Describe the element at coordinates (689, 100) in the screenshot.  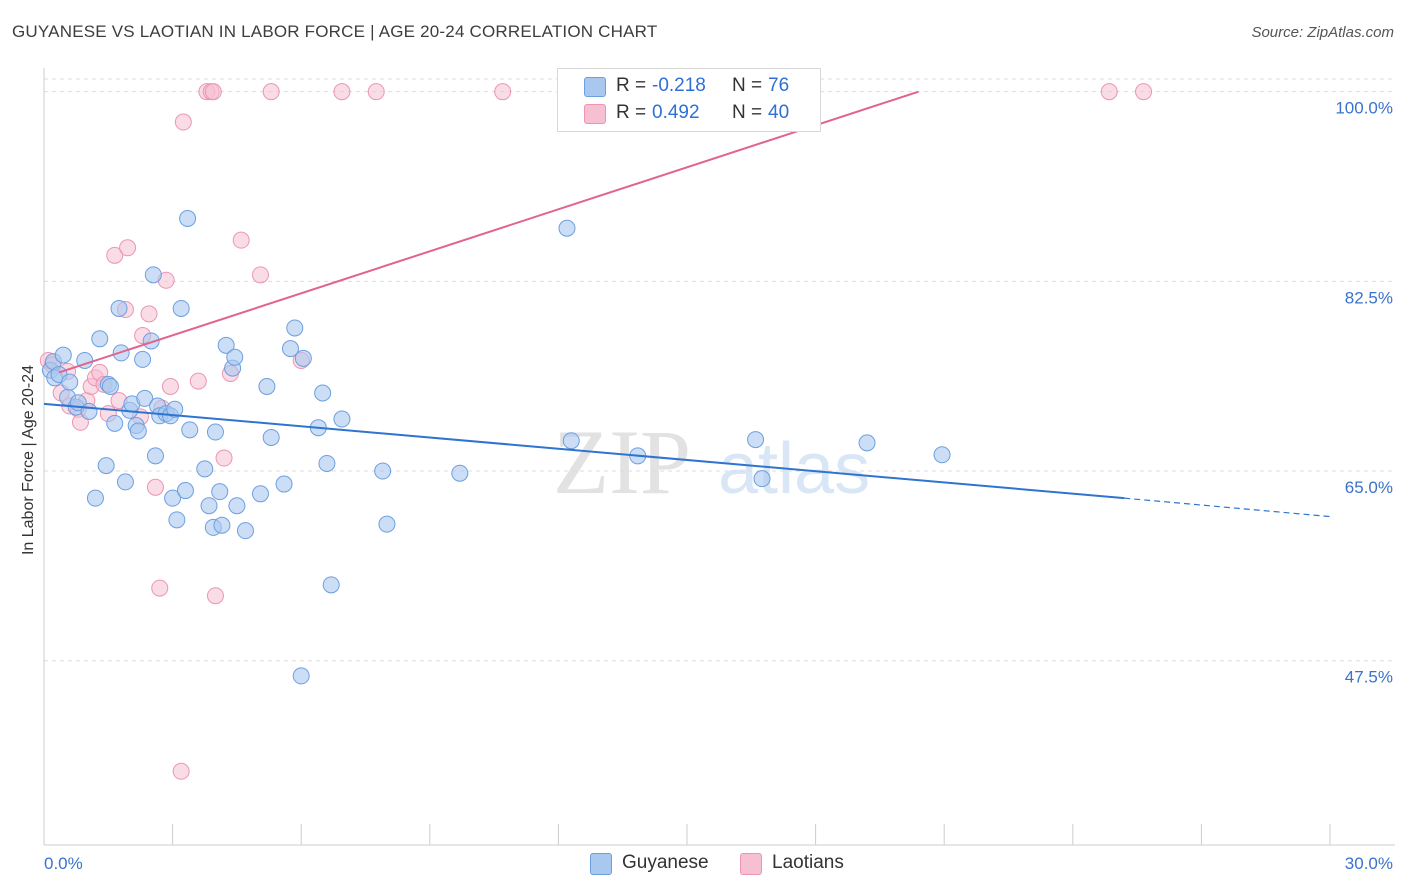
I see `stats-legend: R = -0.218 N = 76 R = 0.492 N = 40` at that location.